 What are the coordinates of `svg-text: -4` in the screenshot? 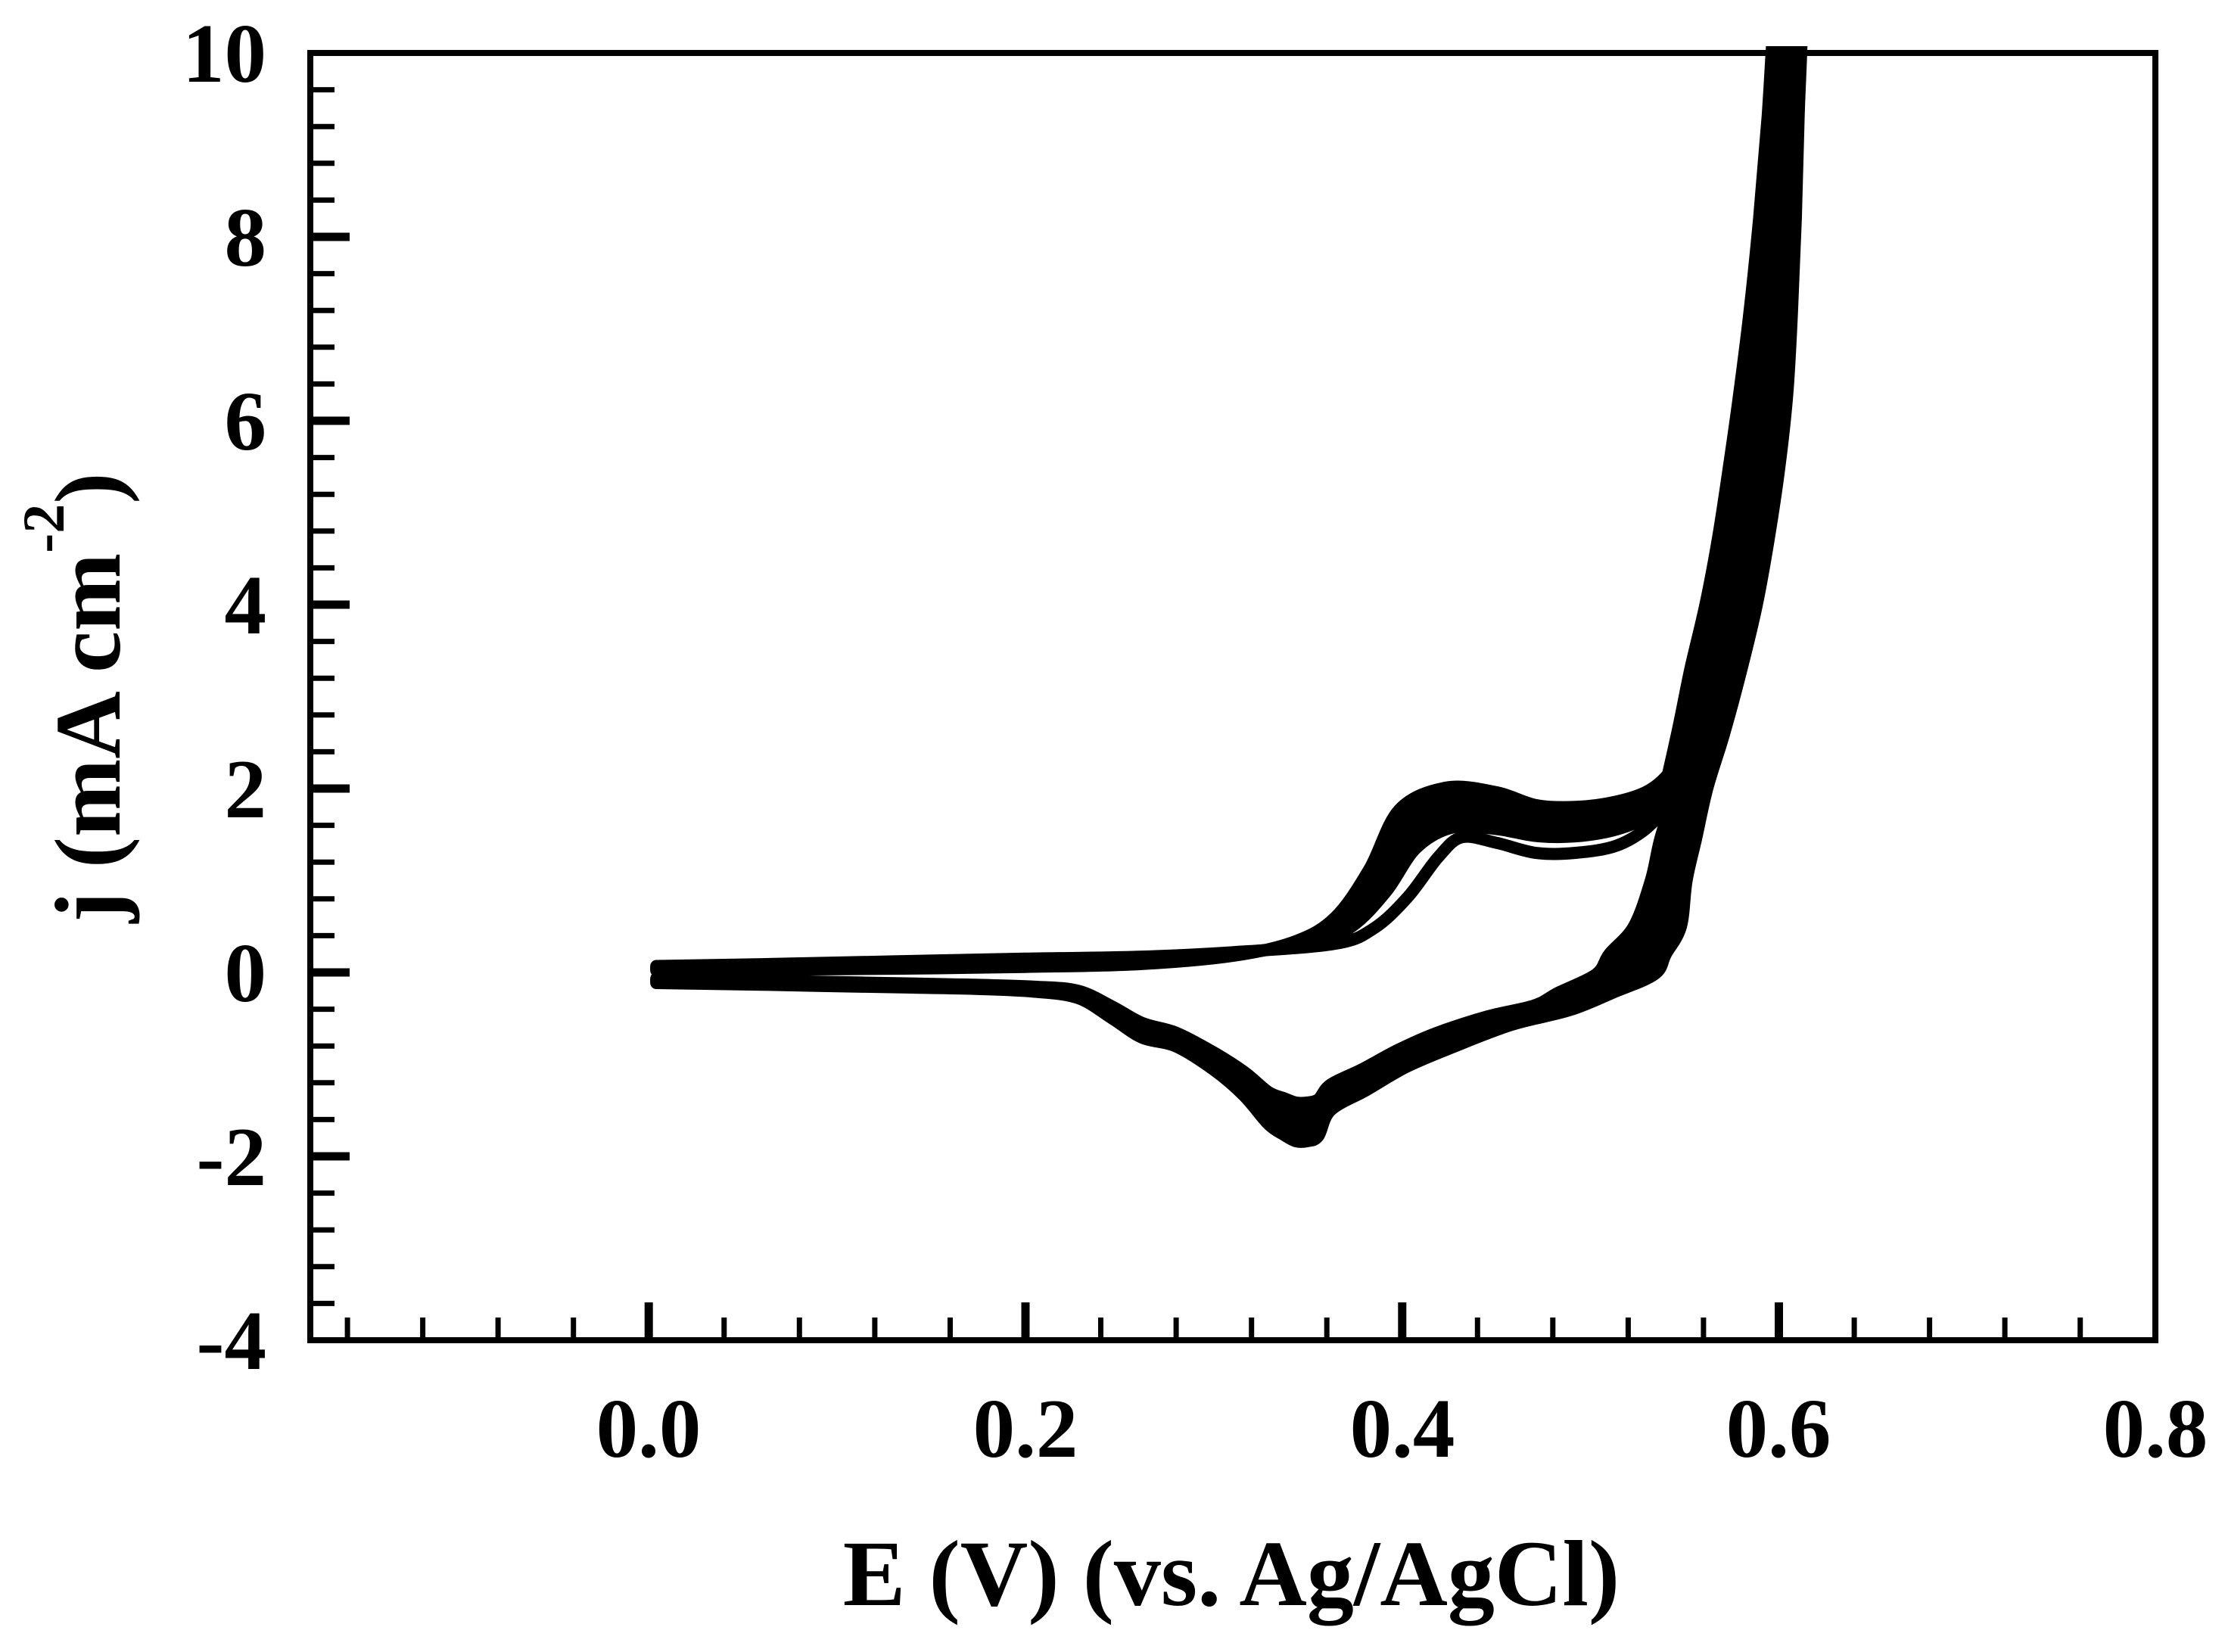 It's located at (231, 1341).